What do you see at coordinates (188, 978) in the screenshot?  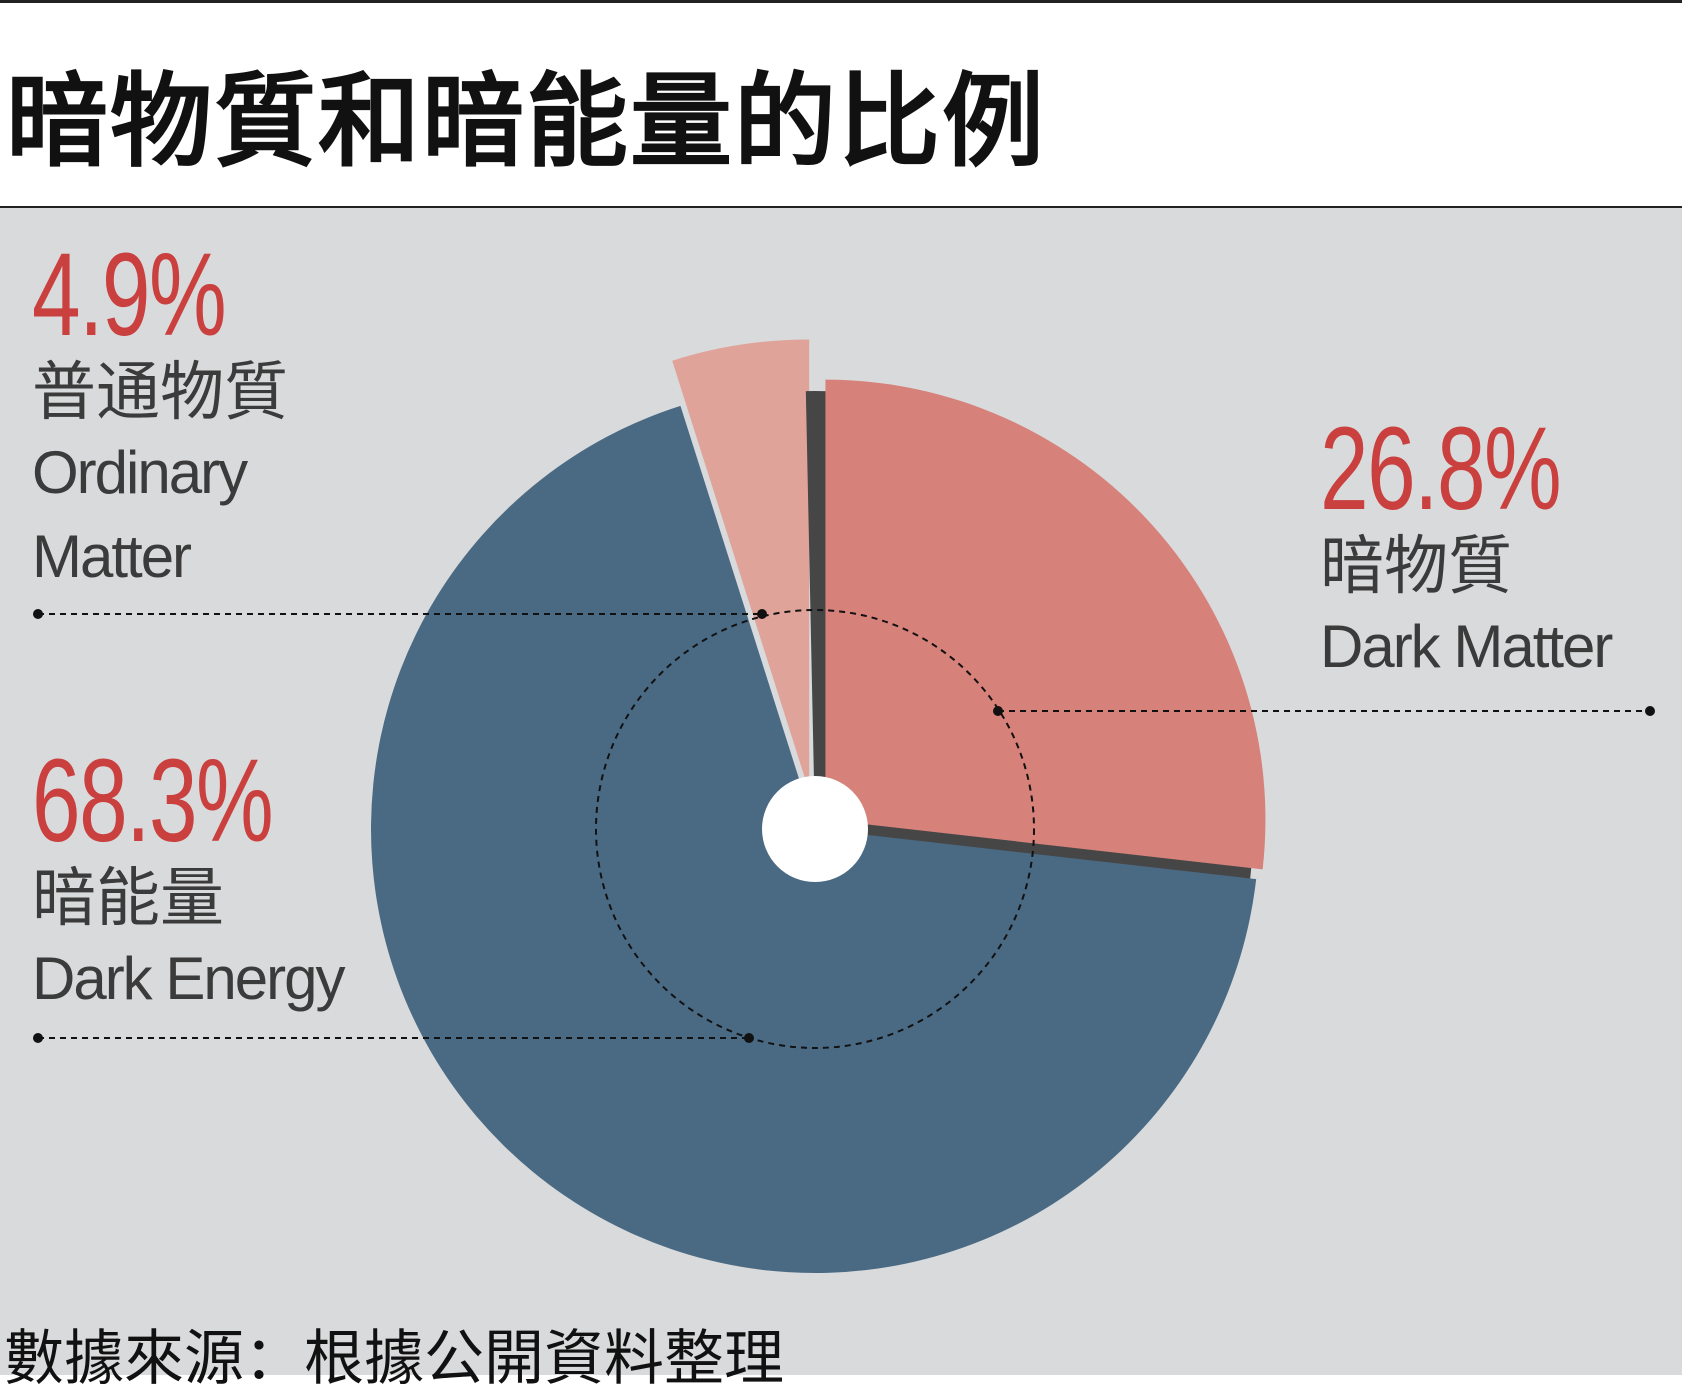 I see `category-label: Dark Energy` at bounding box center [188, 978].